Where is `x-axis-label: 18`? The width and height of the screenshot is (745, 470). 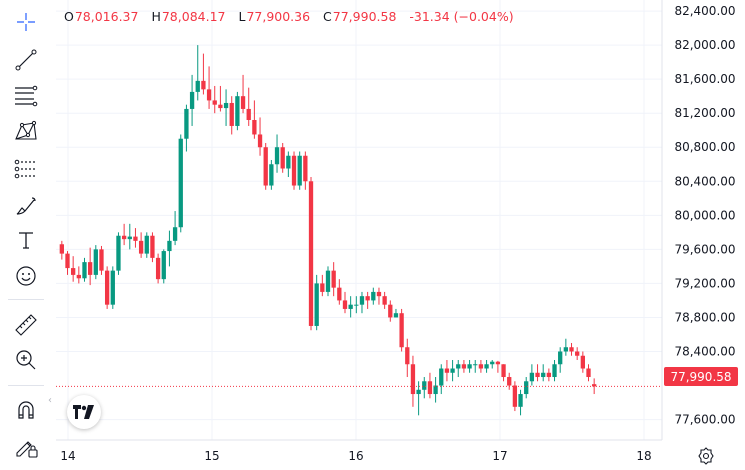
x-axis-label: 18 is located at coordinates (643, 456).